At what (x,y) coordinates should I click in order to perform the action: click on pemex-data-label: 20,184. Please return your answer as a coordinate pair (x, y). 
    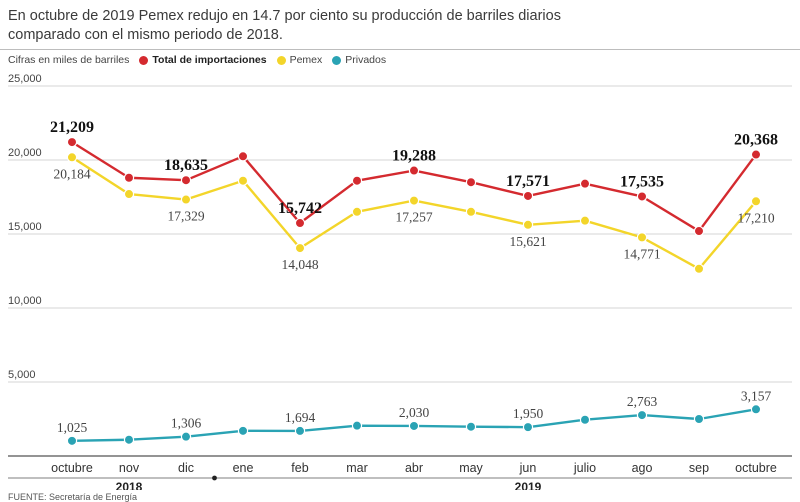
    Looking at the image, I should click on (71, 173).